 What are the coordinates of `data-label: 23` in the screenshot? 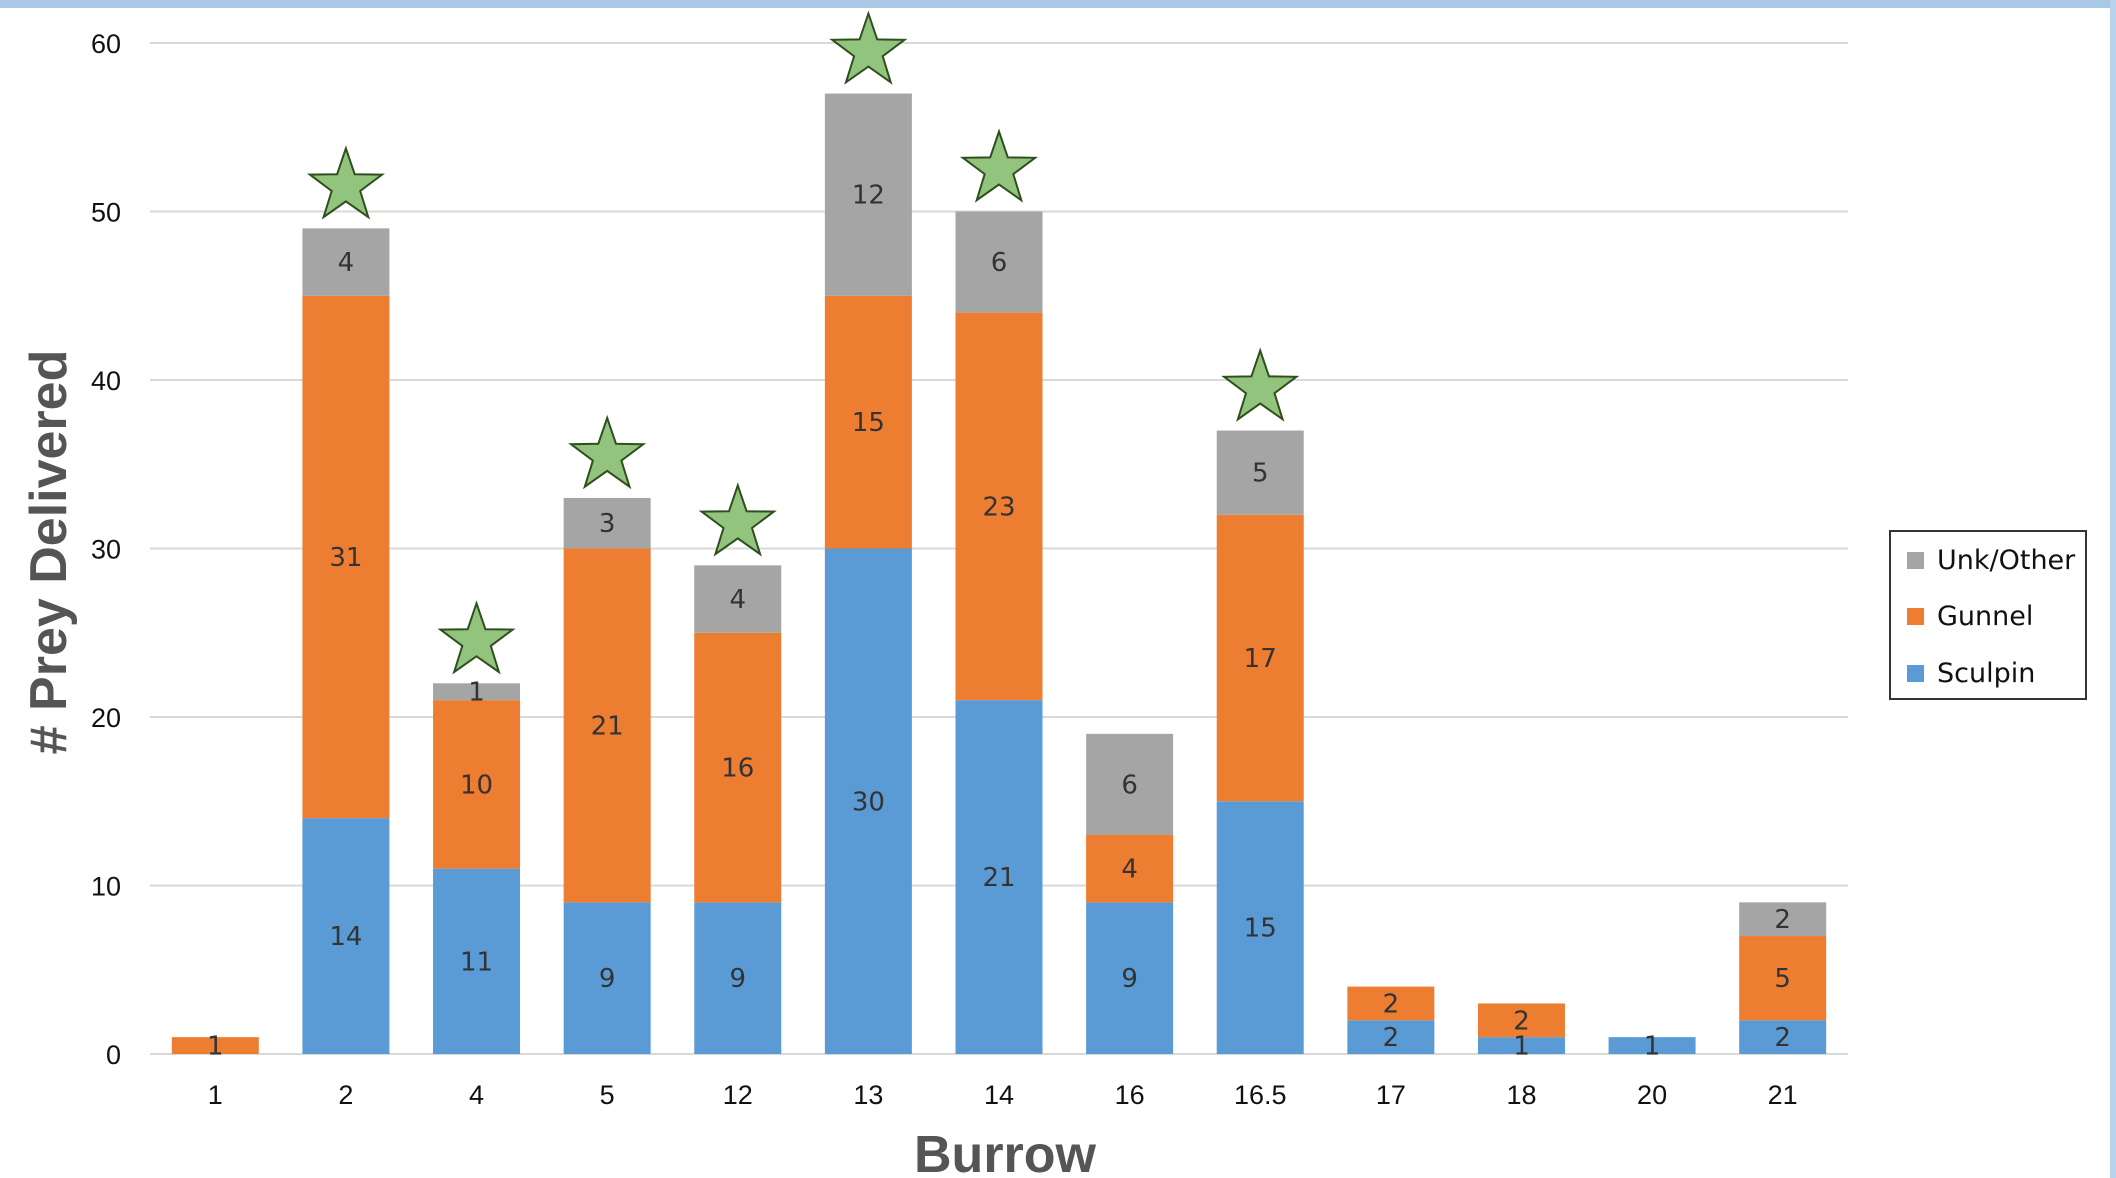 It's located at (998, 507).